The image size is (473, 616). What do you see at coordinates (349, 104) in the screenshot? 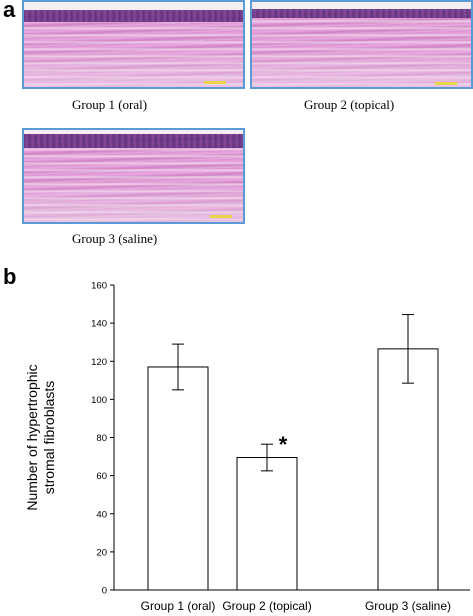
I see `micrograph-caption-group-2: Group 2 (topical)` at bounding box center [349, 104].